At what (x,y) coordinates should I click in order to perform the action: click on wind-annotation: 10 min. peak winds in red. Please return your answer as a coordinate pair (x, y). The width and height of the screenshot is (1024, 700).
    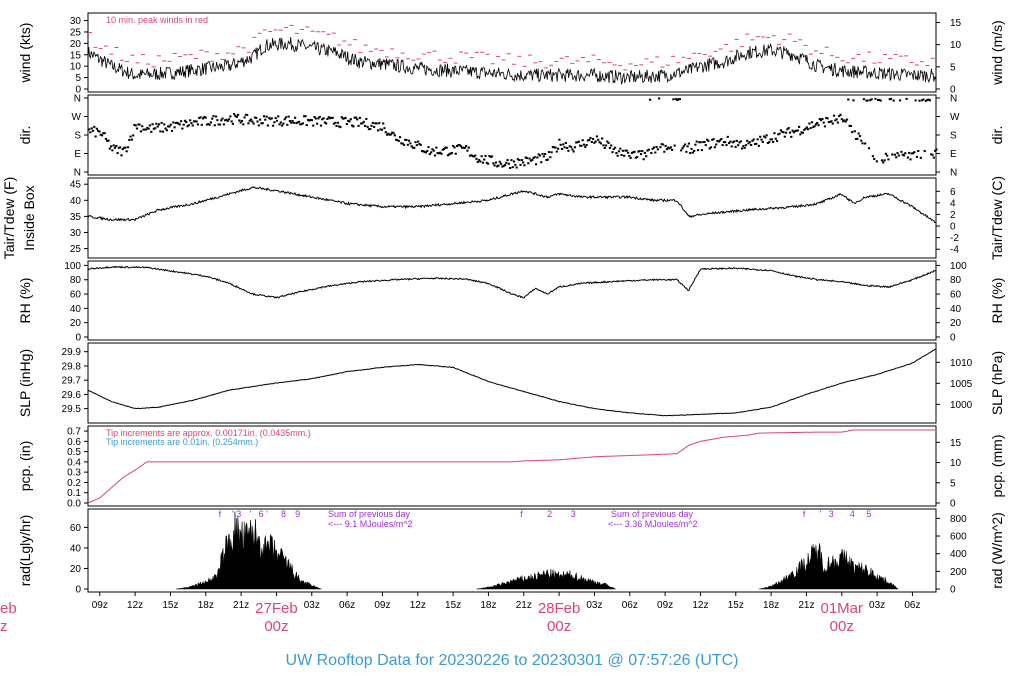
    Looking at the image, I should click on (157, 20).